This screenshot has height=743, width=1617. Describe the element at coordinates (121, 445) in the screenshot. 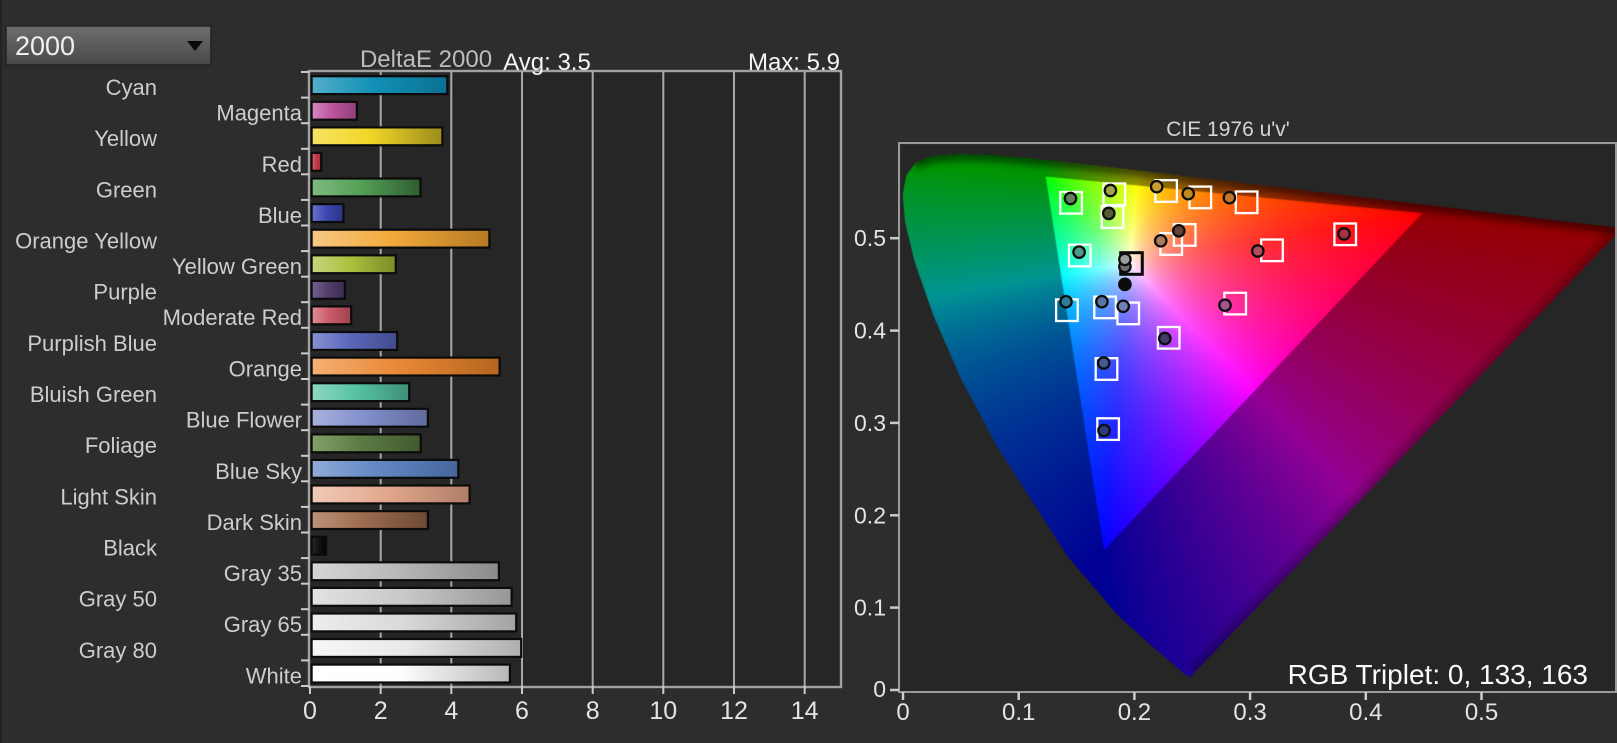

I see `svg-text: Foliage` at that location.